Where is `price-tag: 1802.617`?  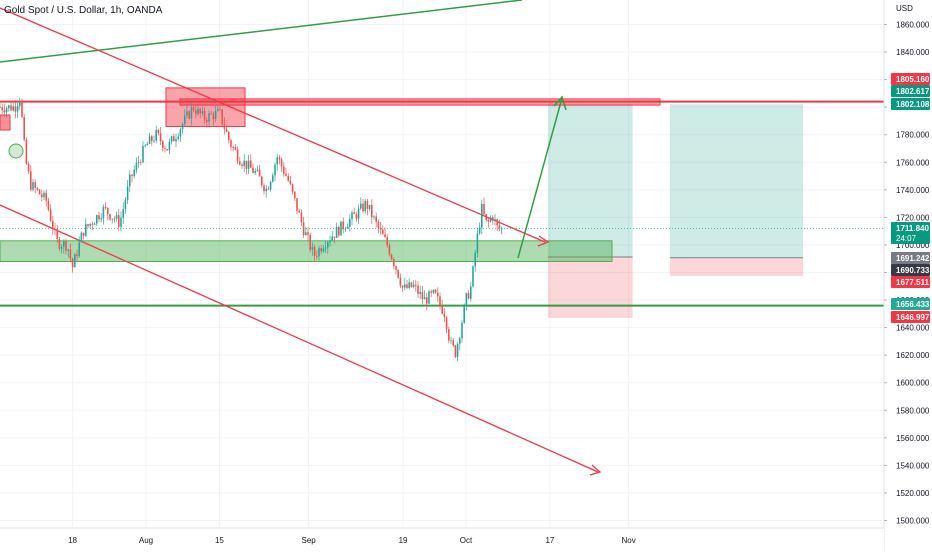 price-tag: 1802.617 is located at coordinates (910, 91).